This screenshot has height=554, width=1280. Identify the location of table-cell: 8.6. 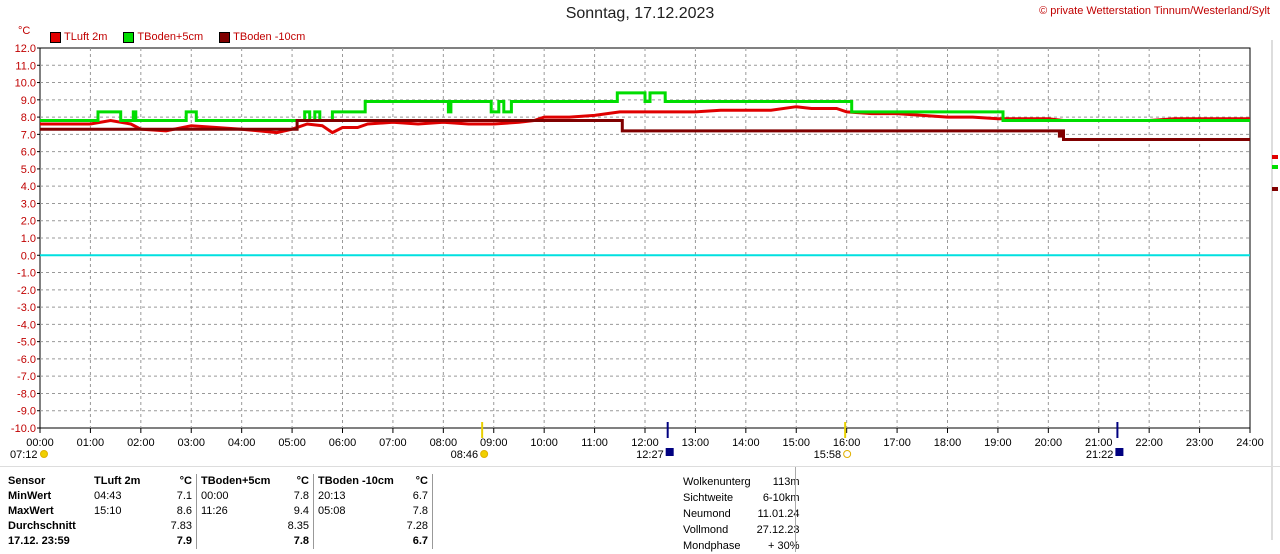
(184, 511).